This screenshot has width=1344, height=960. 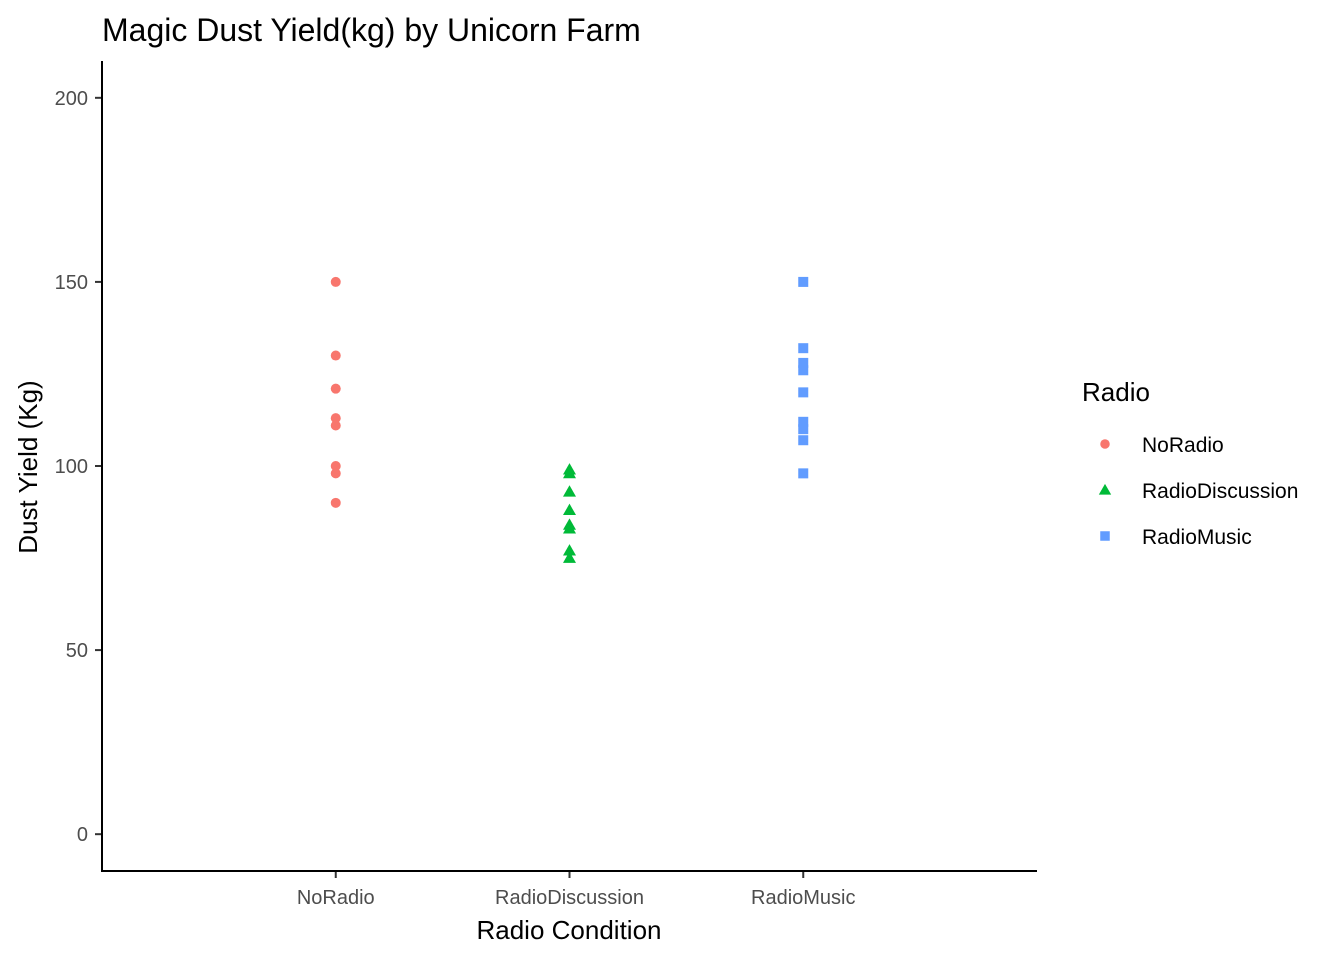 What do you see at coordinates (1183, 445) in the screenshot?
I see `legend-label: NoRadio` at bounding box center [1183, 445].